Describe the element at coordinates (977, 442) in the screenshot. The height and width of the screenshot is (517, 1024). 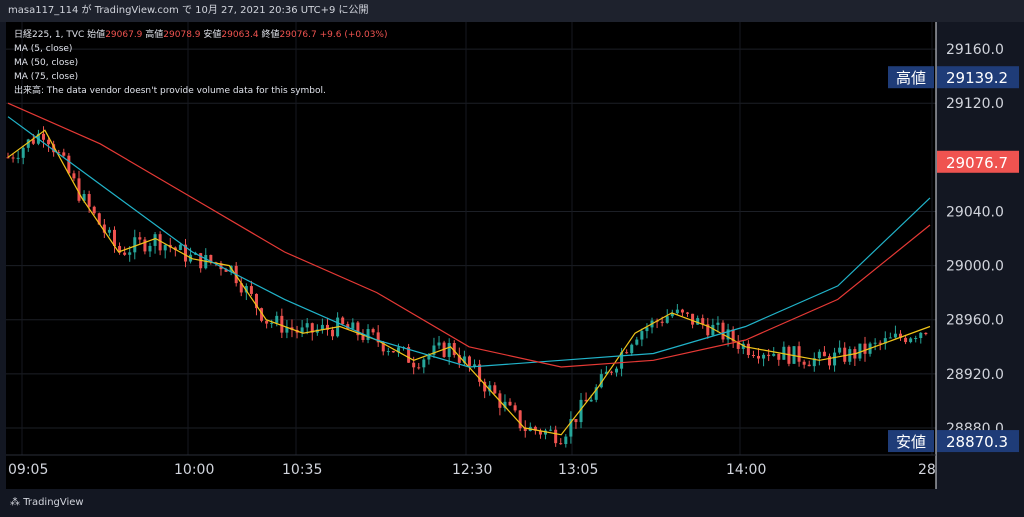
I see `low-badge-value: 28870.3` at that location.